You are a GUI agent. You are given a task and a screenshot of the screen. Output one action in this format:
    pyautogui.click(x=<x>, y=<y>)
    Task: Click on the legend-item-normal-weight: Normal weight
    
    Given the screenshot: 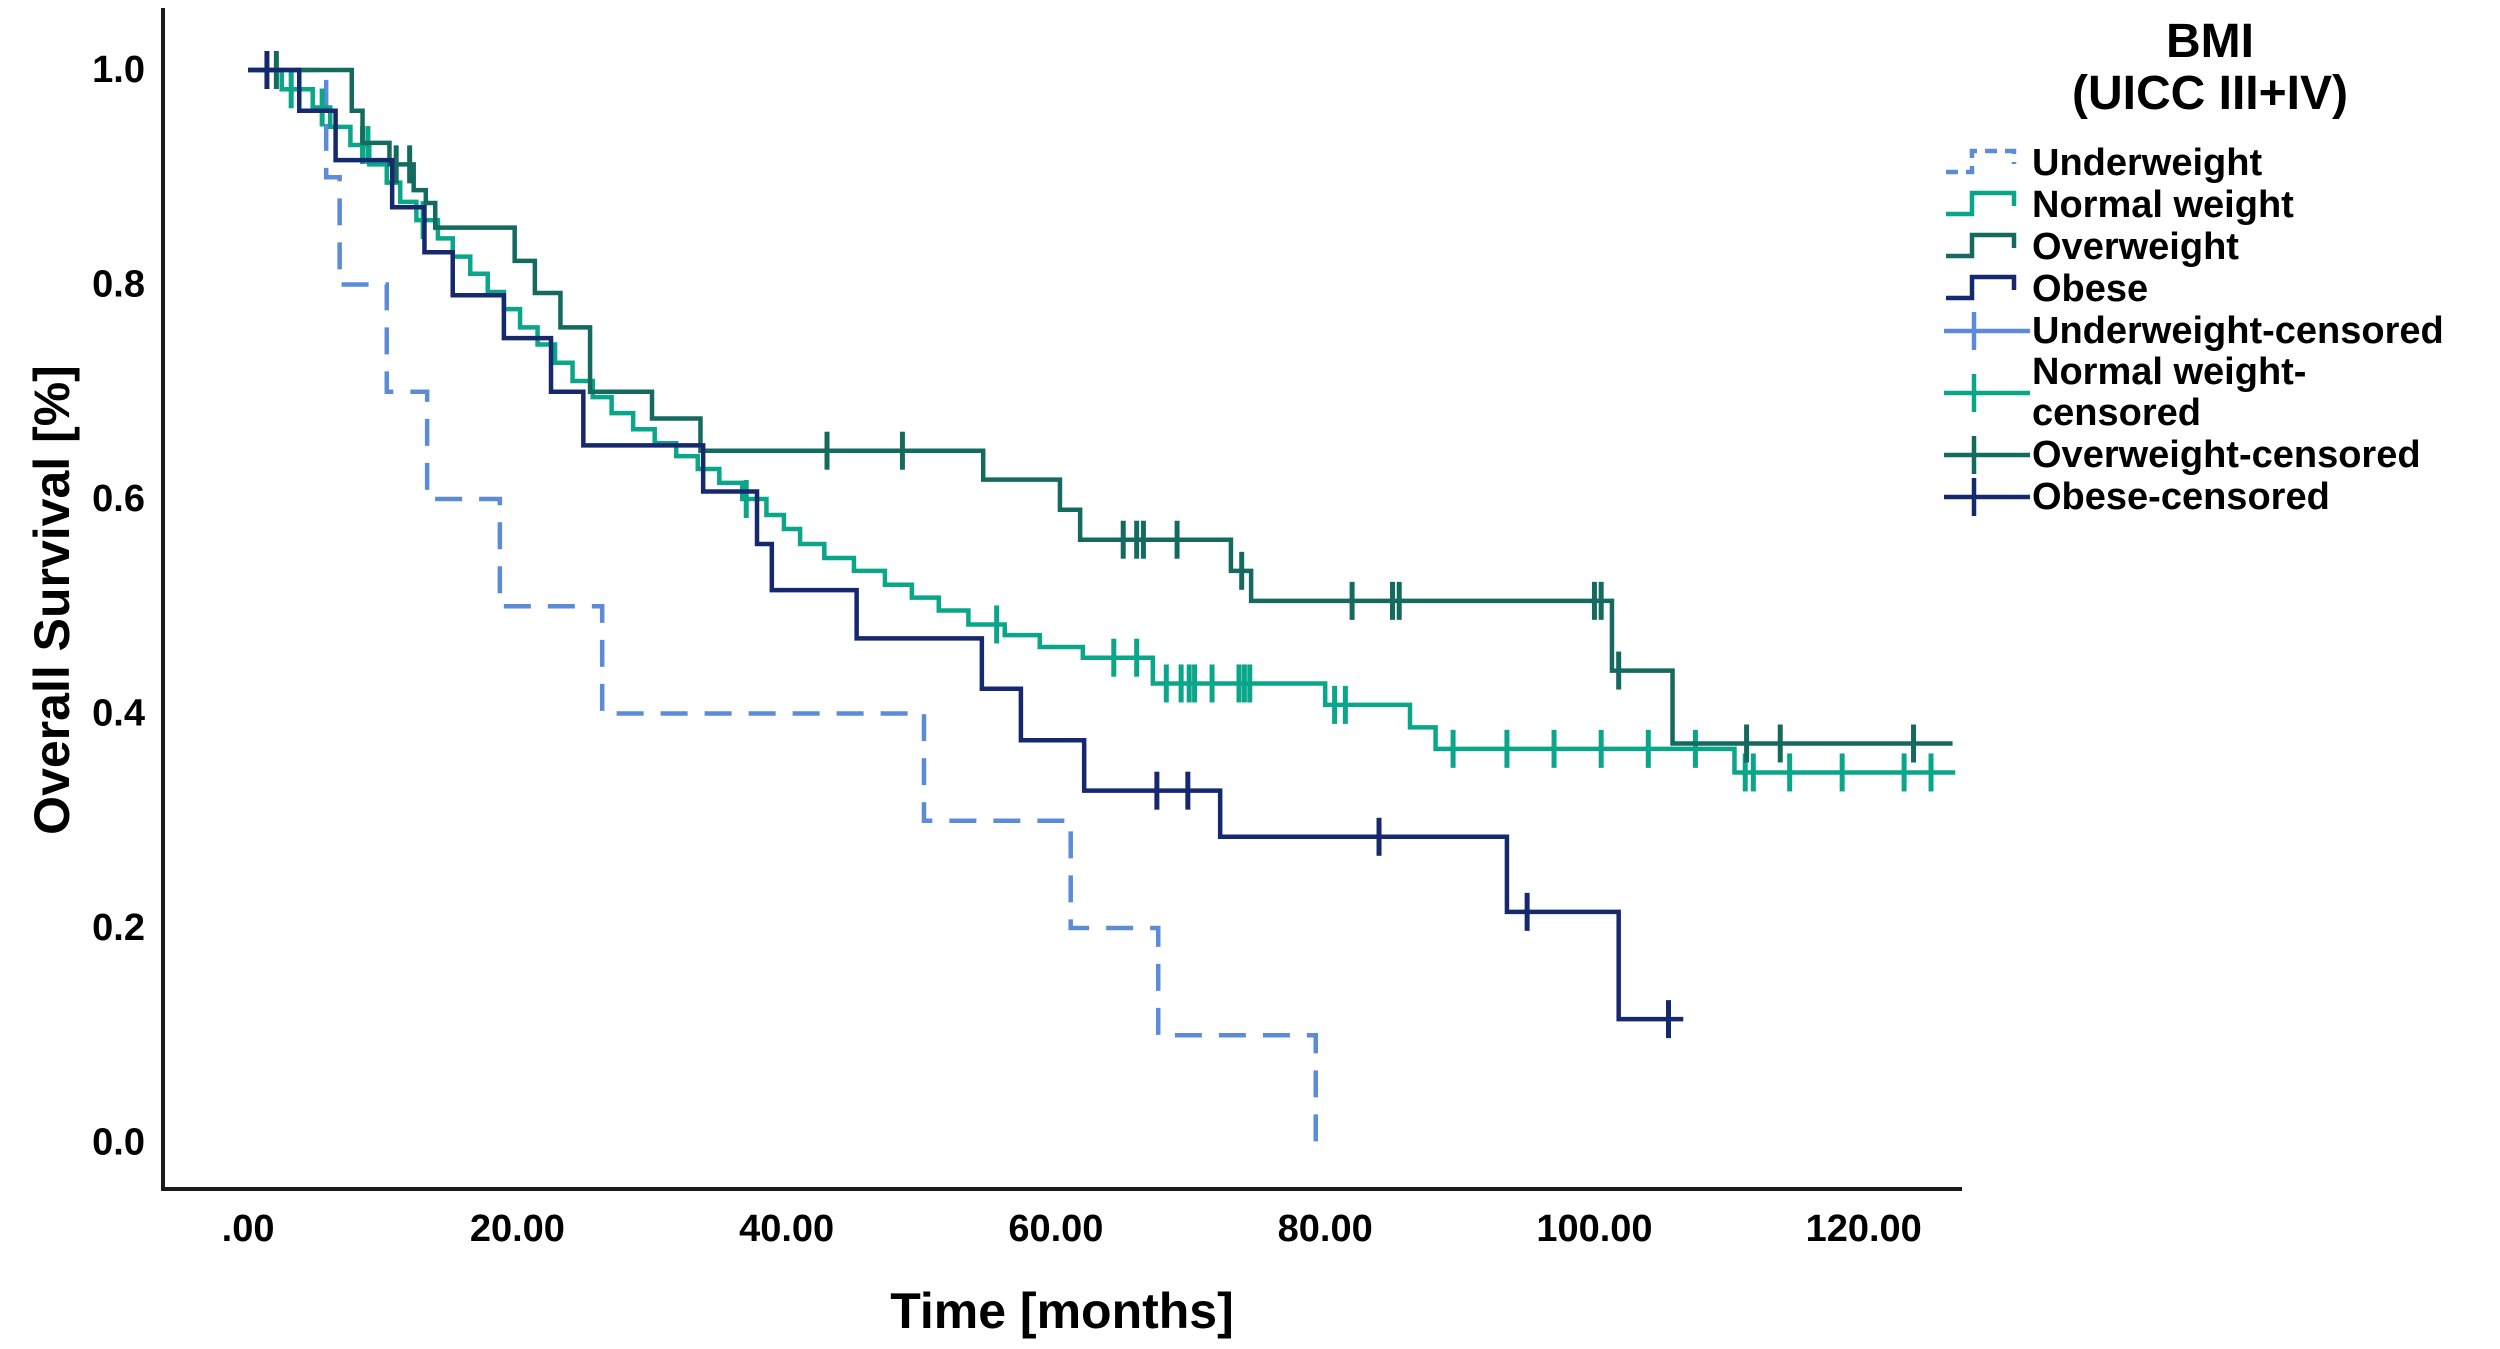 What is the action you would take?
    pyautogui.click(x=2222, y=205)
    